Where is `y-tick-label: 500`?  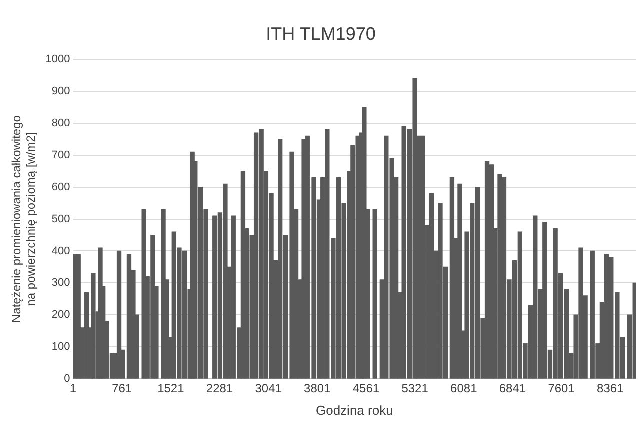 y-tick-label: 500 is located at coordinates (61, 219).